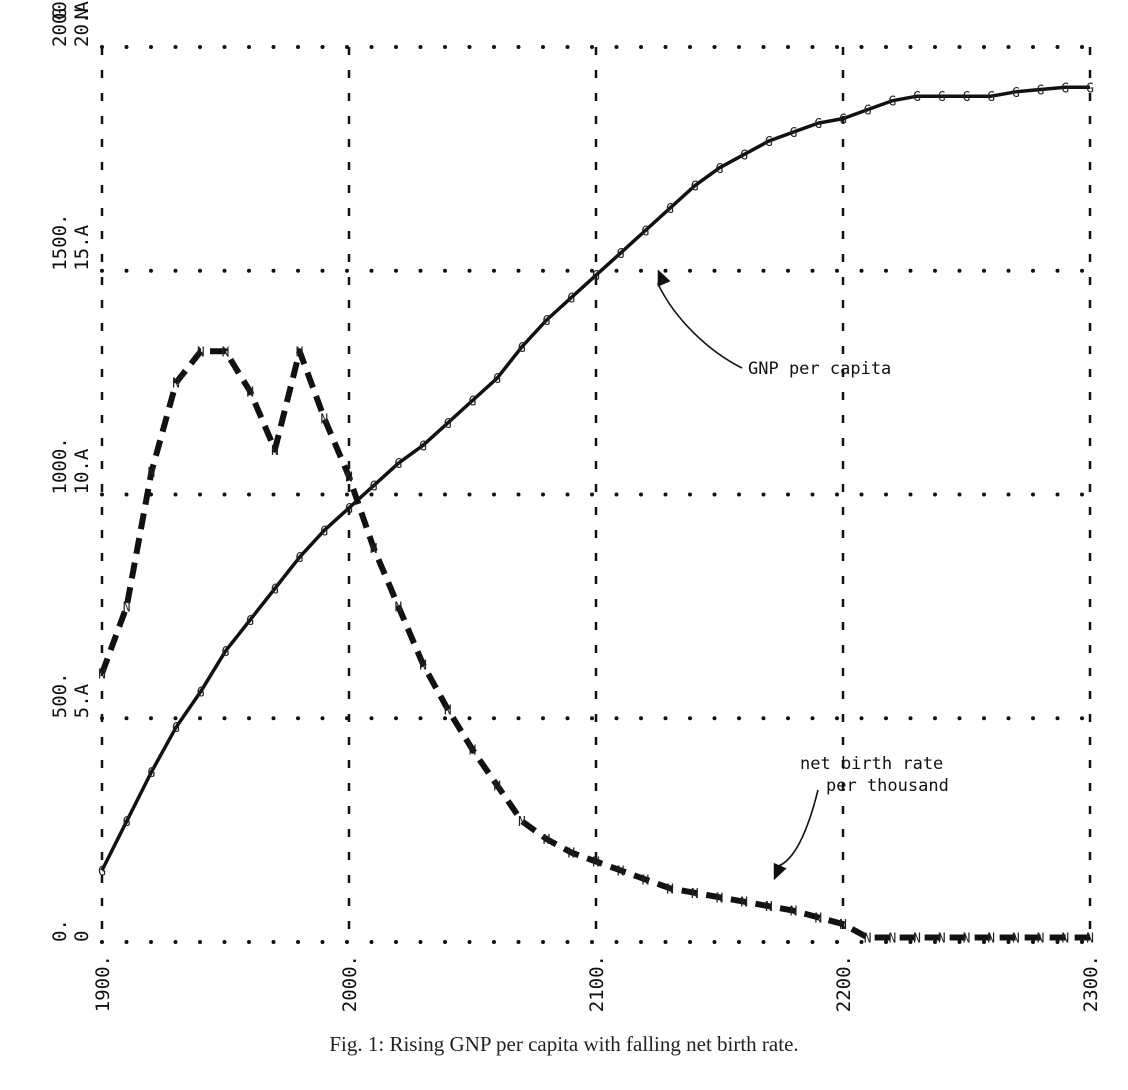 Image resolution: width=1128 pixels, height=1090 pixels. Describe the element at coordinates (60, 13) in the screenshot. I see `y-axis-unit-marker: G` at that location.